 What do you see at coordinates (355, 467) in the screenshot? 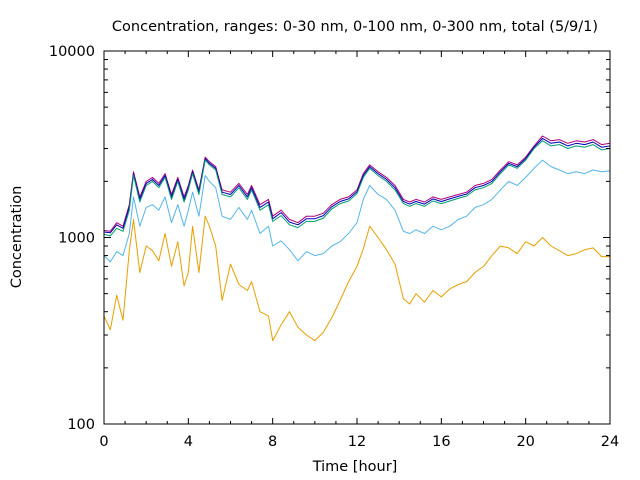
I see `x-axis-label: Time [hour]` at bounding box center [355, 467].